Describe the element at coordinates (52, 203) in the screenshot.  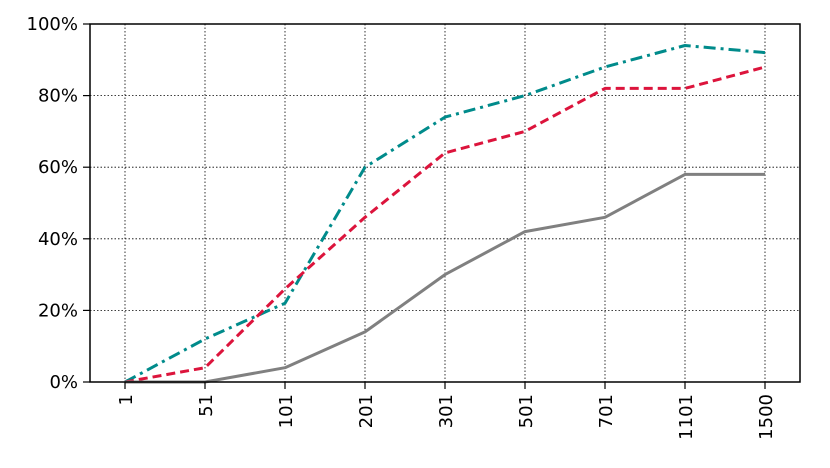
I see `y-axis-tick-labels: 0% 20% 40% 60% 80% 100%` at that location.